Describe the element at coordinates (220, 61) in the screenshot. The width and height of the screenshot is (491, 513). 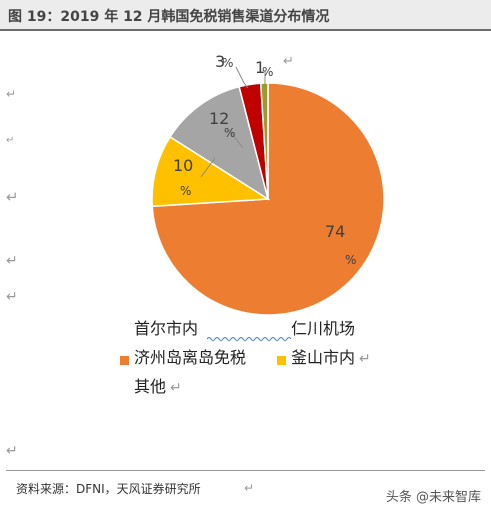
I see `data-label-value-4: 3` at that location.